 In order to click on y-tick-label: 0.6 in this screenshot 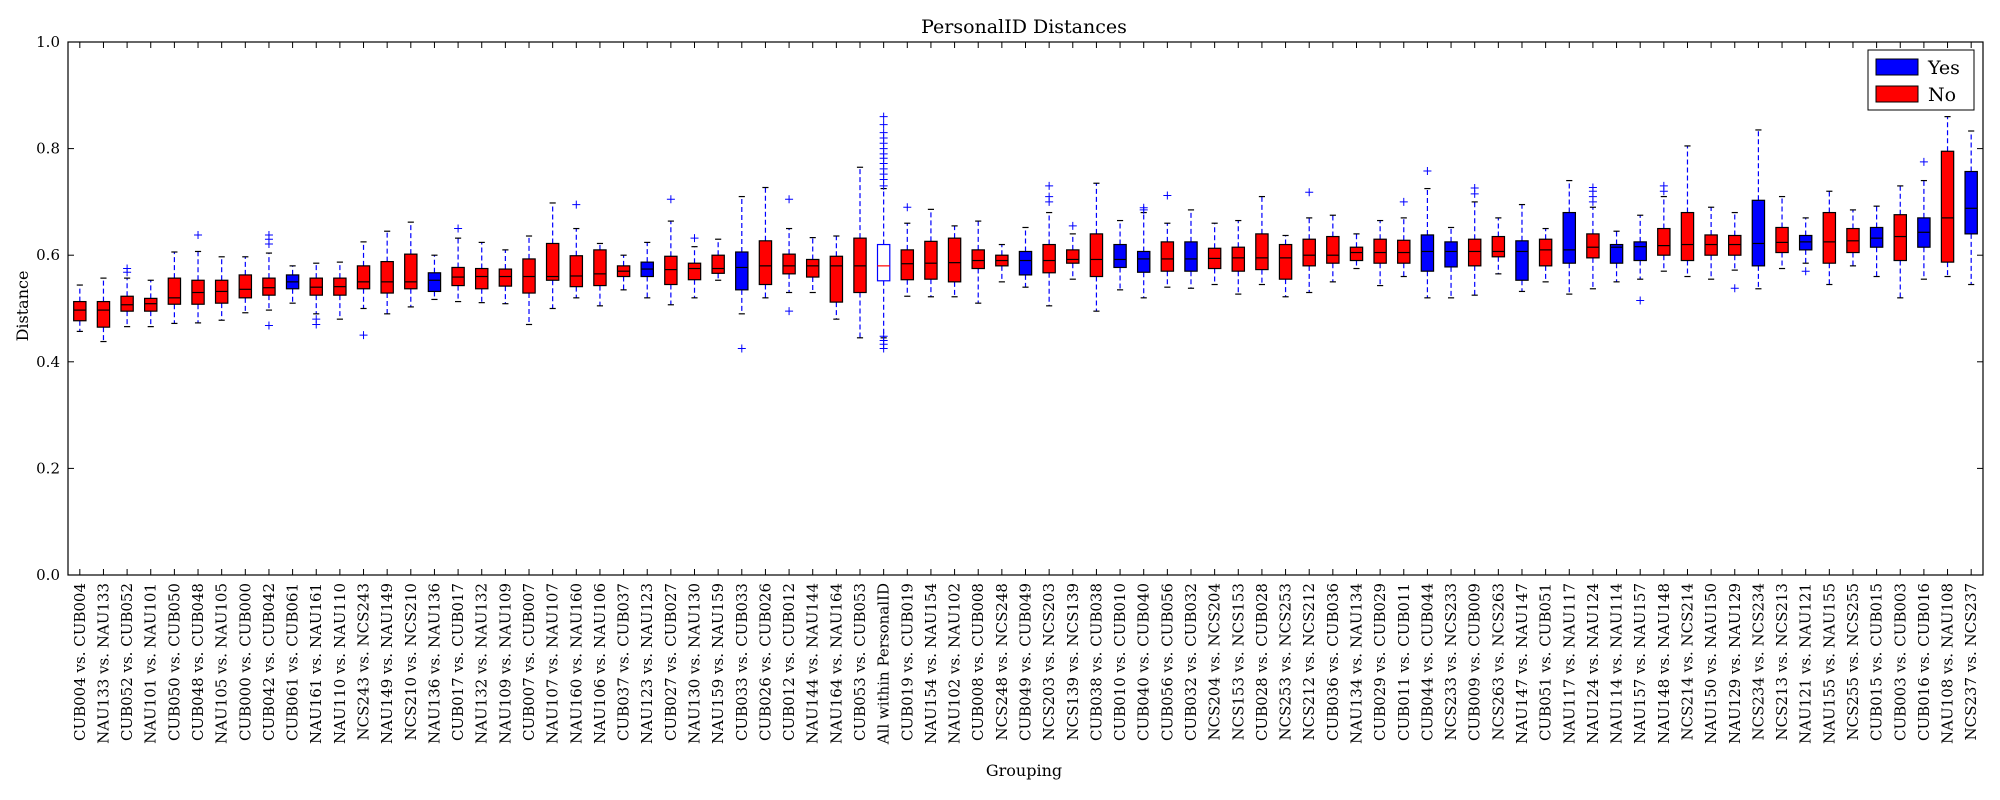, I will do `click(48, 255)`.